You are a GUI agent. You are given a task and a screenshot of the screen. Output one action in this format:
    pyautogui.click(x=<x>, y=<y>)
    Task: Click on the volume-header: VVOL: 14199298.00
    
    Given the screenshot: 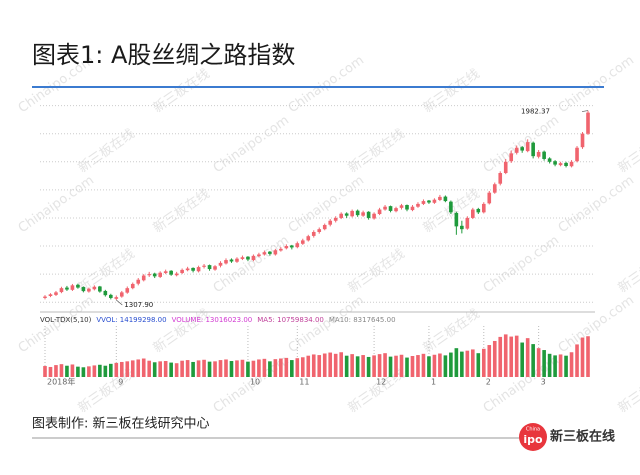 What is the action you would take?
    pyautogui.click(x=131, y=320)
    